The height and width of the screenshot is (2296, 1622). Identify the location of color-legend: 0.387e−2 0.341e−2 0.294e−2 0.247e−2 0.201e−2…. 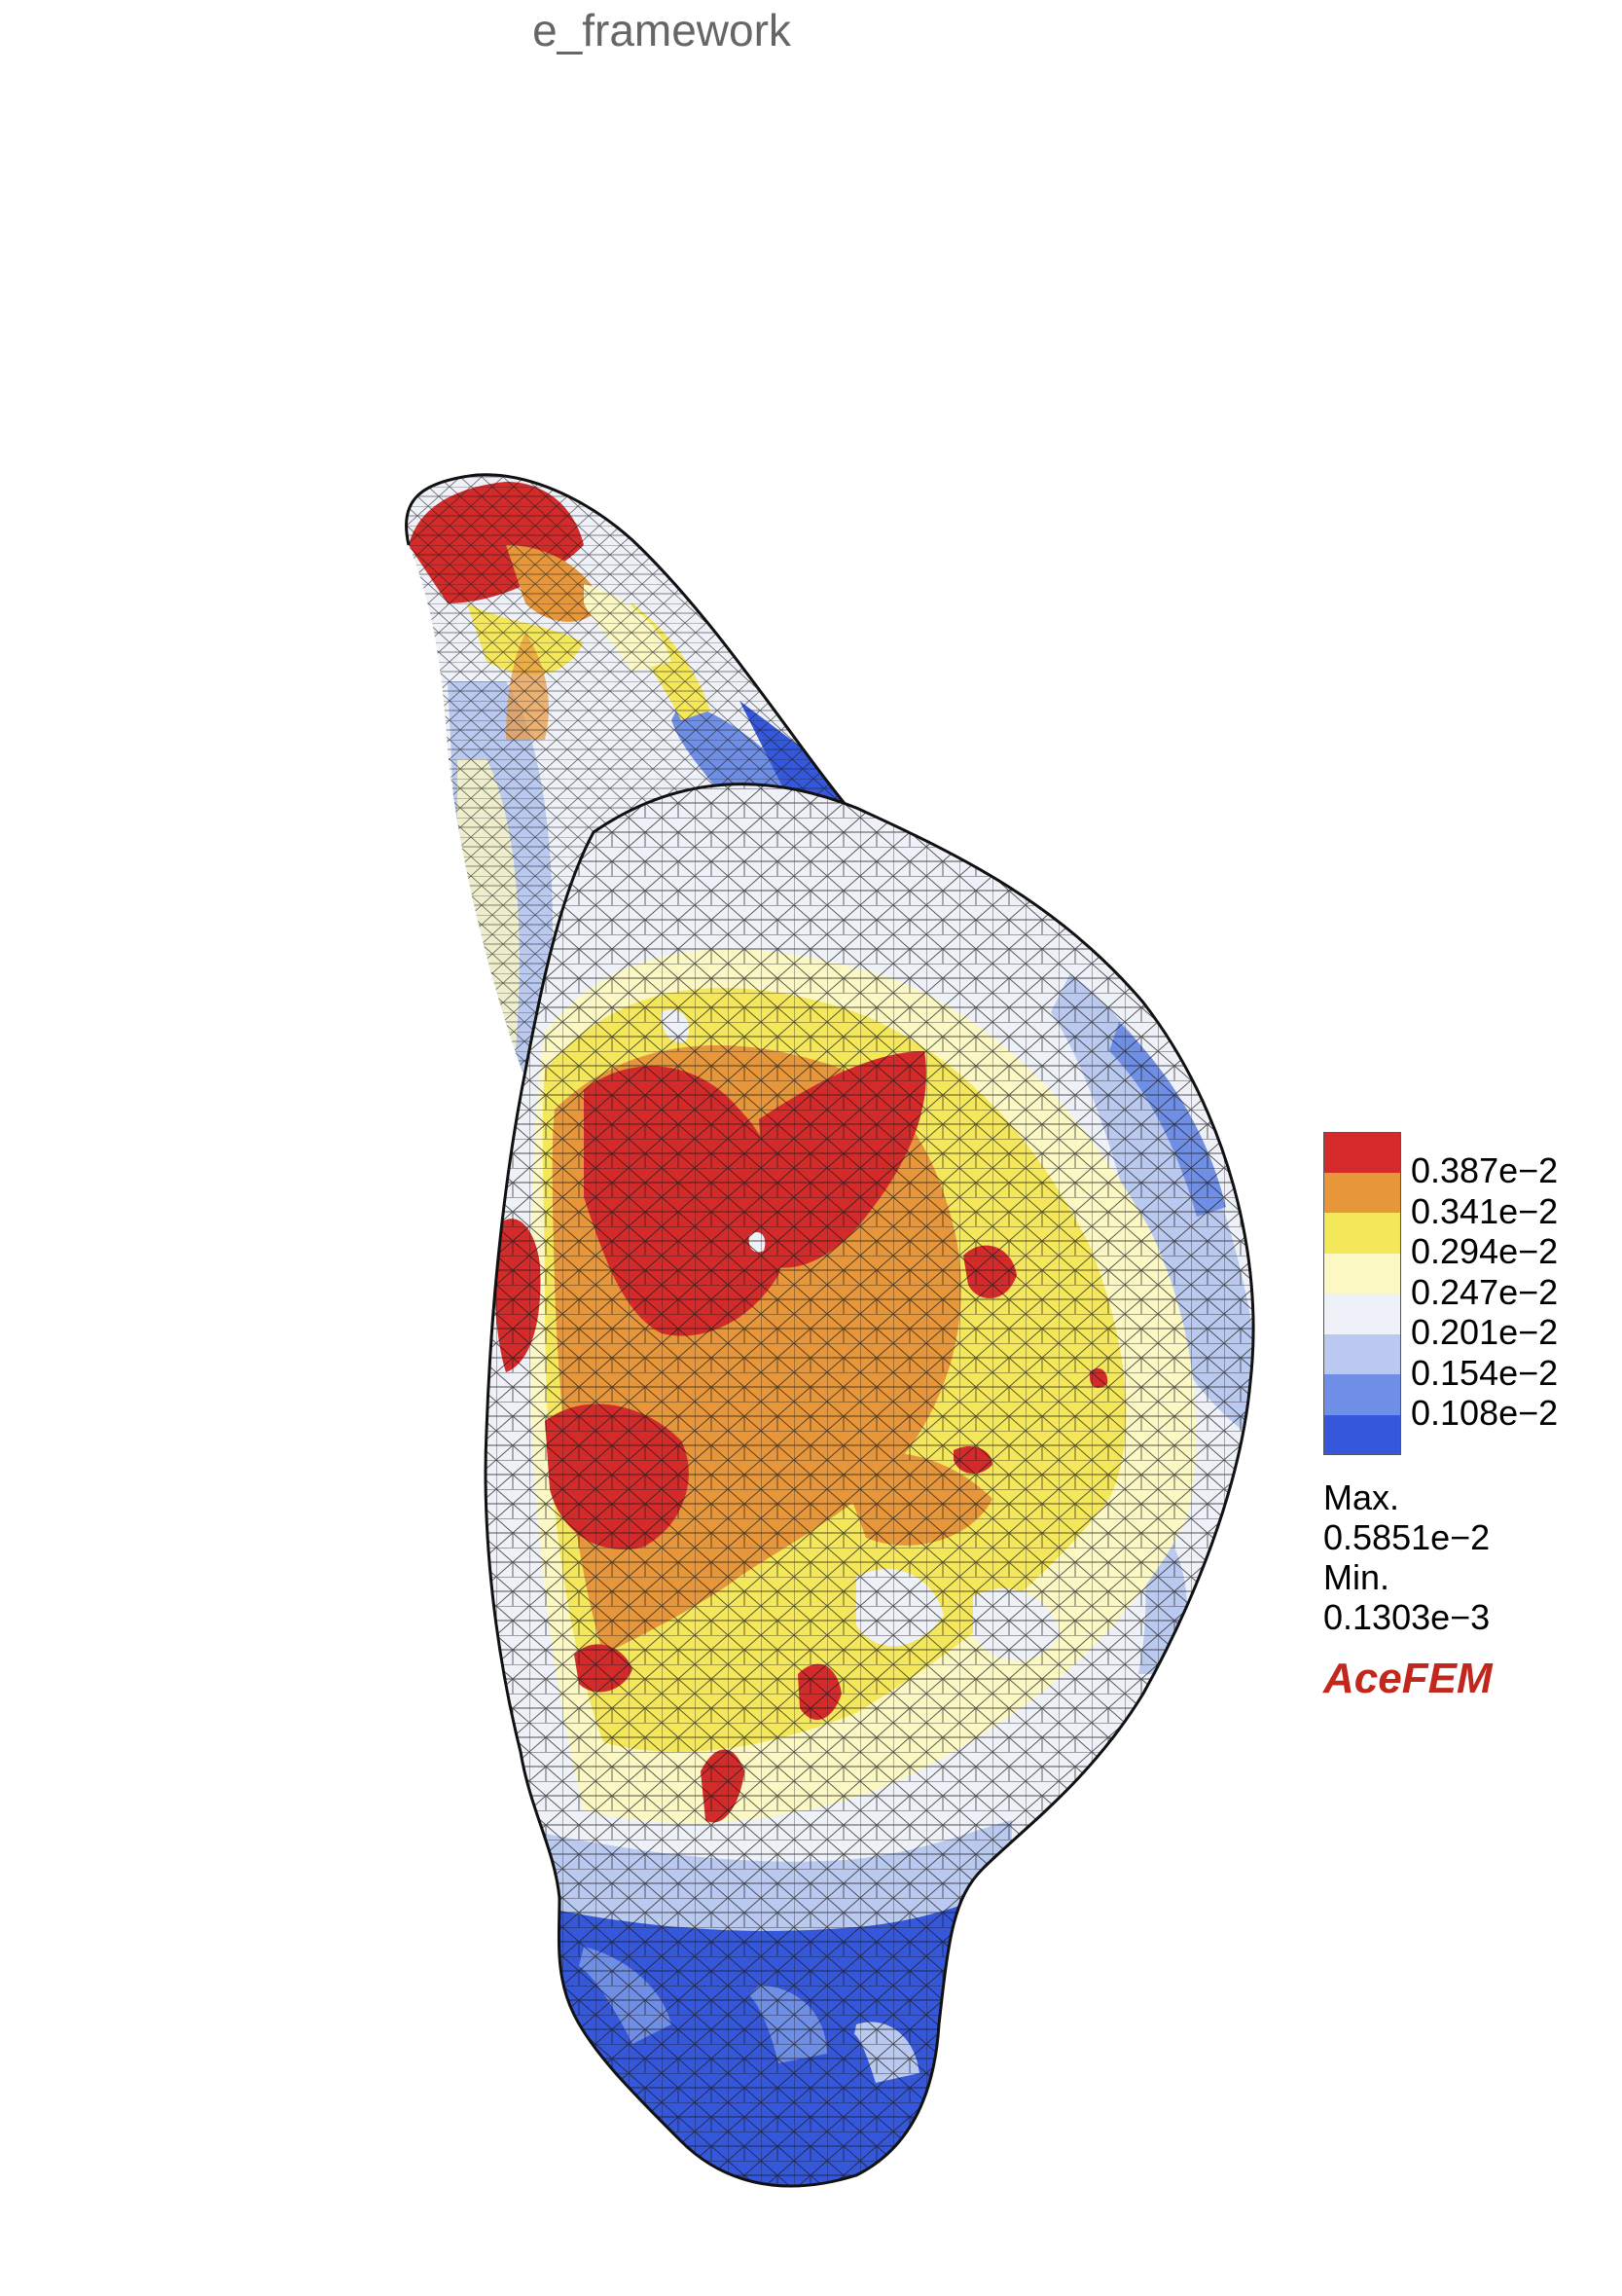
(1469, 1293).